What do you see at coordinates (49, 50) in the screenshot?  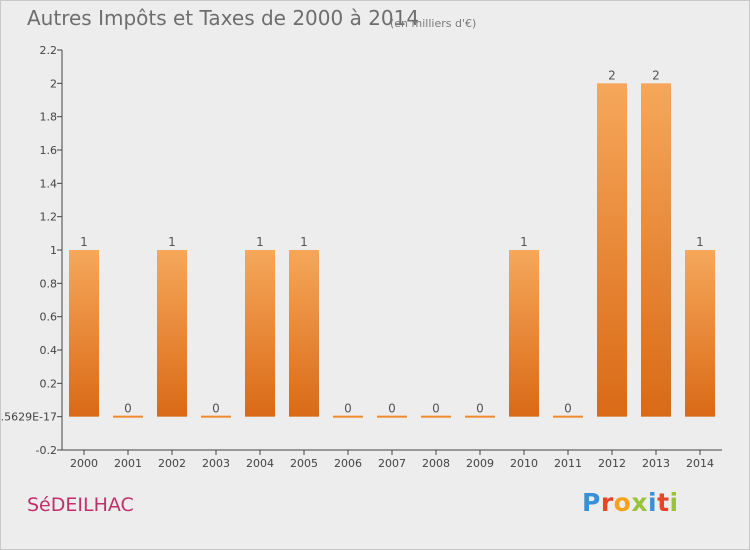 I see `y-tick-label: 2.2` at bounding box center [49, 50].